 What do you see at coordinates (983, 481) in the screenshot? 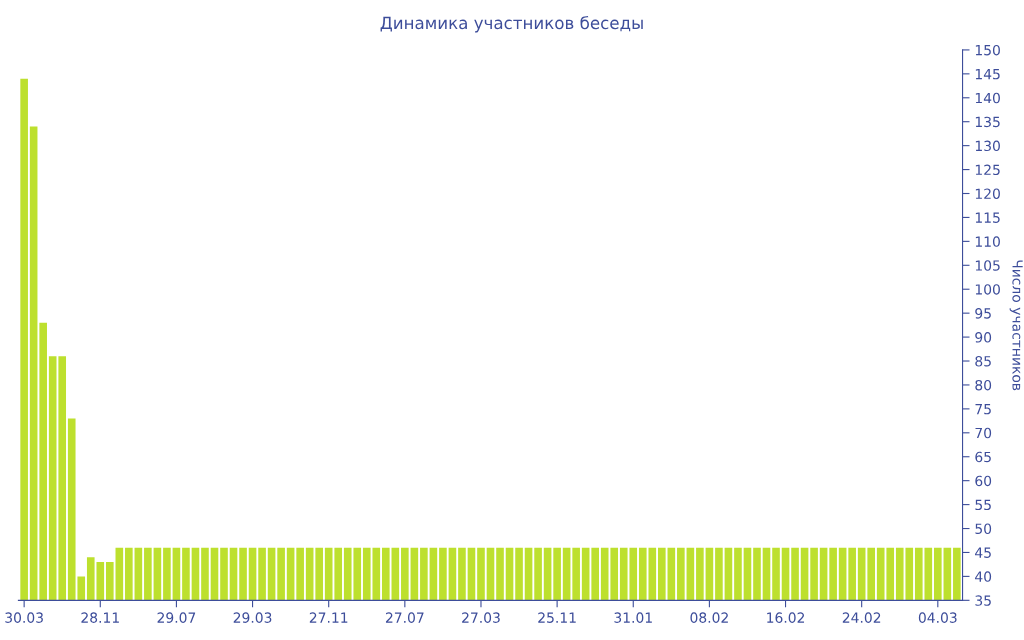
I see `y-tick-label: 60` at bounding box center [983, 481].